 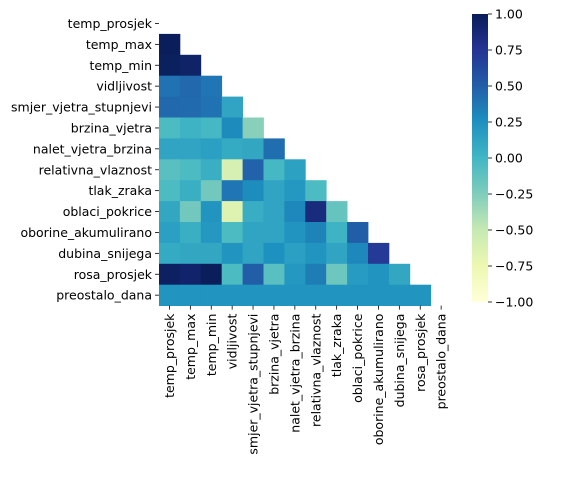 What do you see at coordinates (358, 274) in the screenshot?
I see `heatmap-cell-rosa_prosjek-oblaci_pokrice` at bounding box center [358, 274].